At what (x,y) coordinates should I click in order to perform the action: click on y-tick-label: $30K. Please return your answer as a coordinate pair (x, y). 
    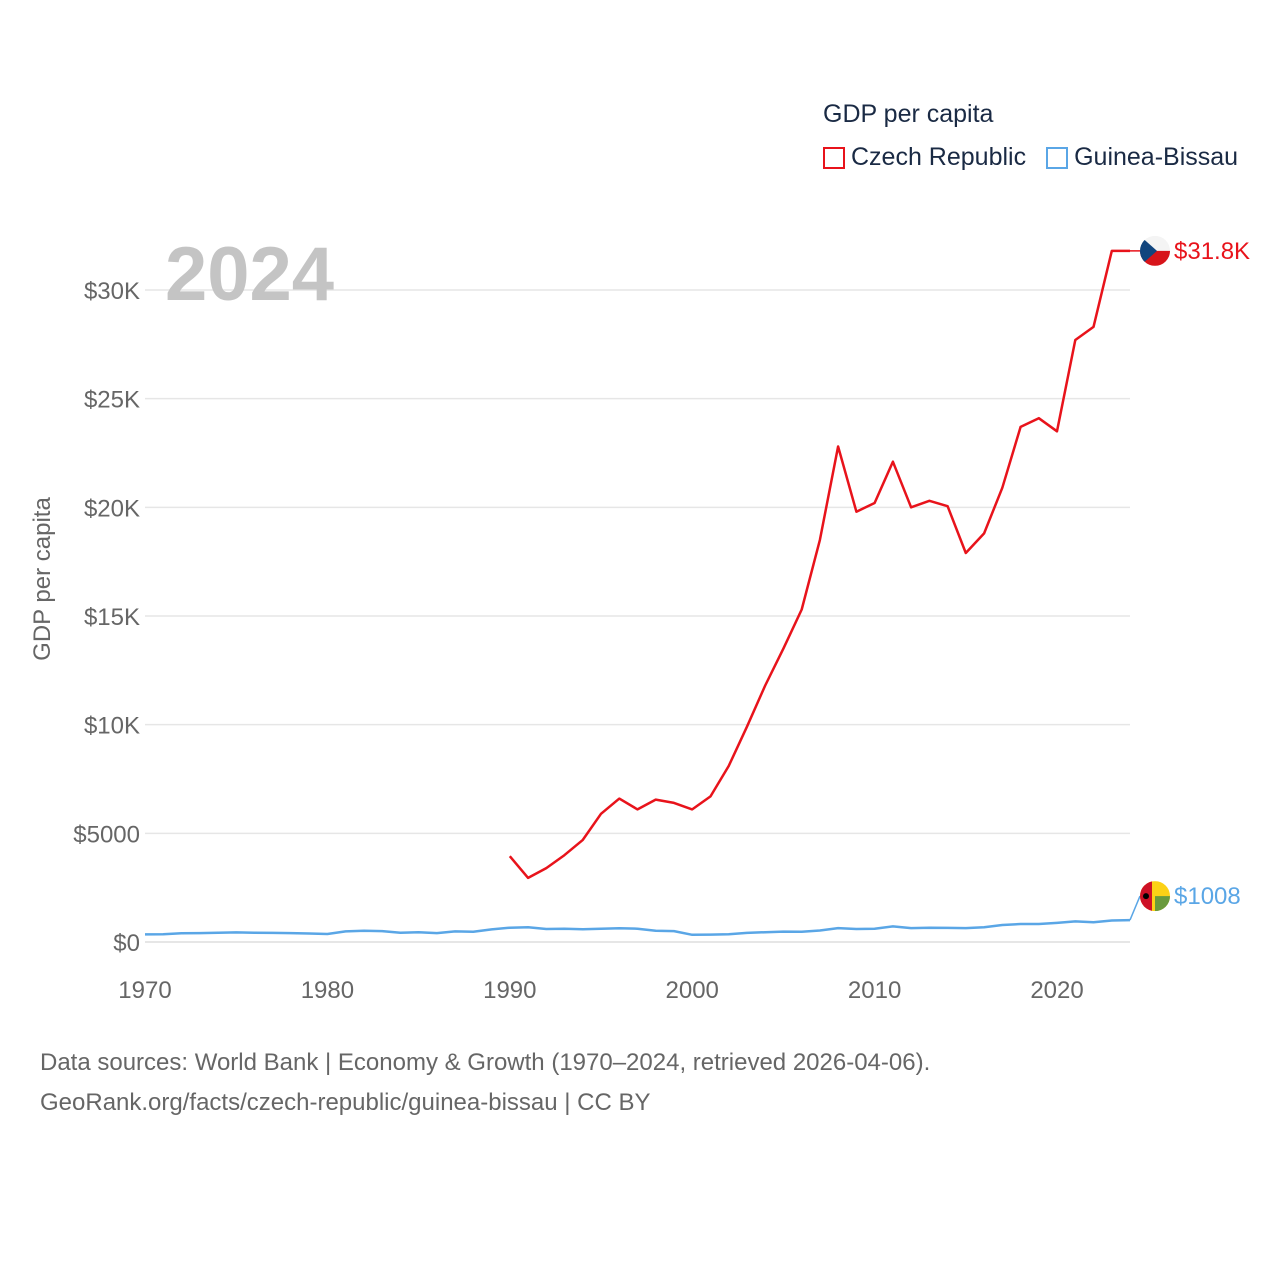
    Looking at the image, I should click on (112, 291).